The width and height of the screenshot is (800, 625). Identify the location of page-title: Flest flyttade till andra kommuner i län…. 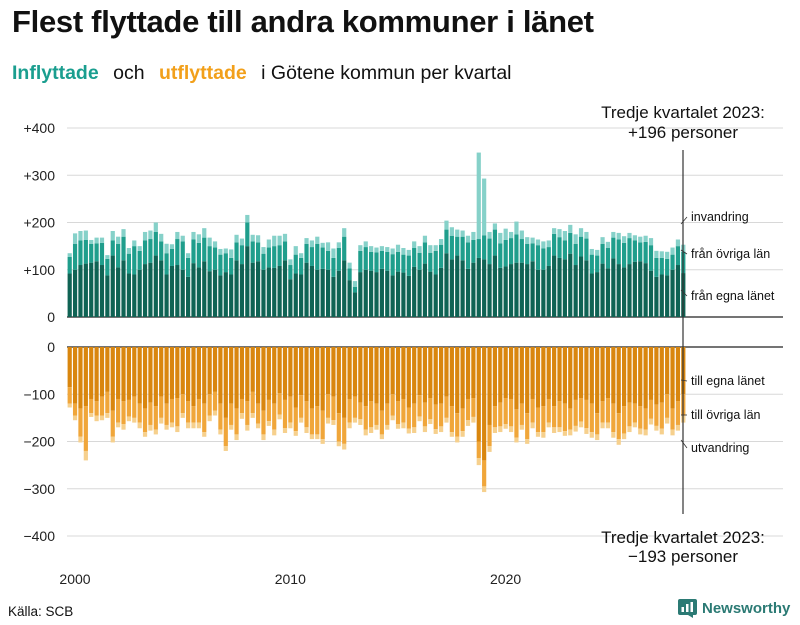
(303, 21).